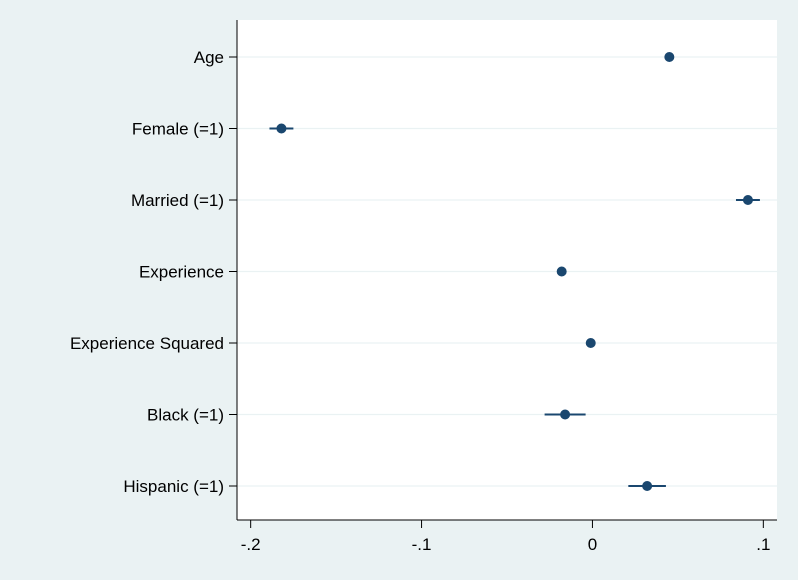 The height and width of the screenshot is (580, 798). I want to click on y-tick-label: Age, so click(209, 57).